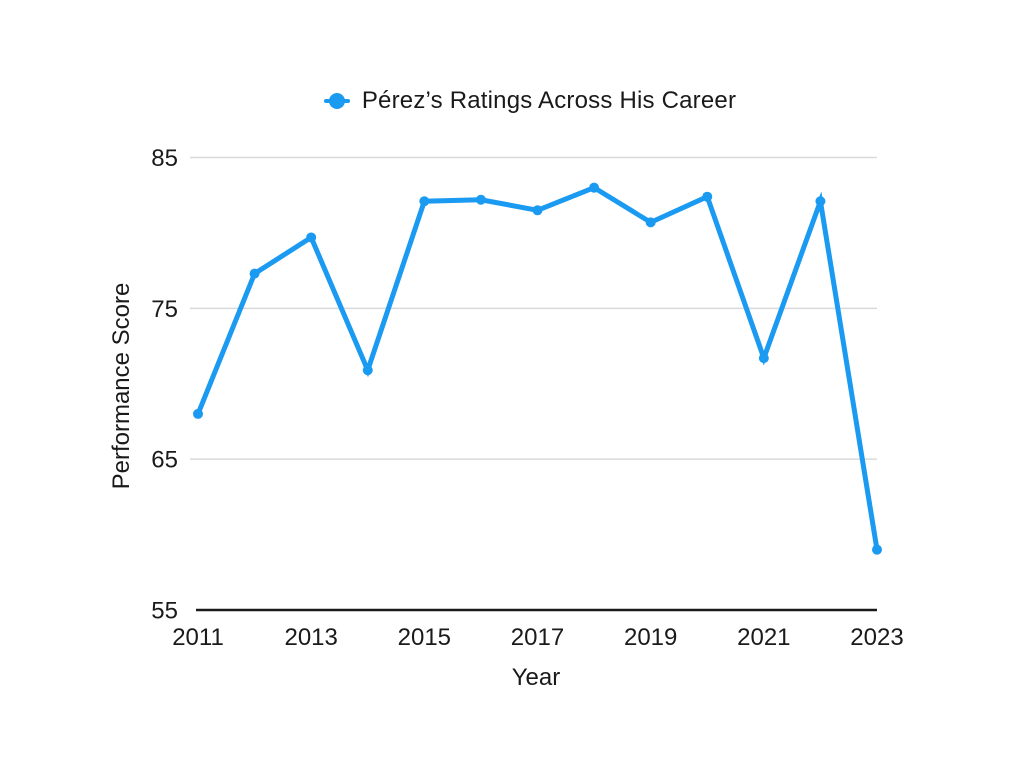 The height and width of the screenshot is (781, 1024). What do you see at coordinates (198, 413) in the screenshot?
I see `data-point-2011` at bounding box center [198, 413].